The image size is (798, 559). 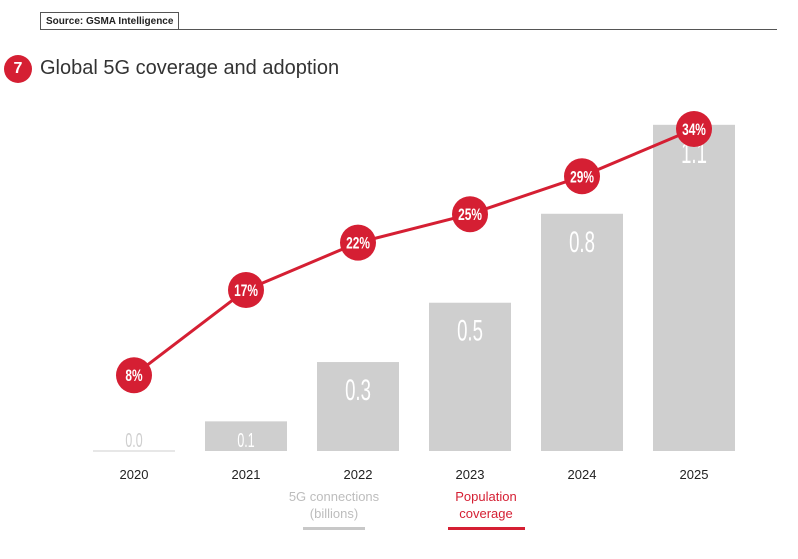 I want to click on coverage-label-2023: 25%, so click(x=470, y=215).